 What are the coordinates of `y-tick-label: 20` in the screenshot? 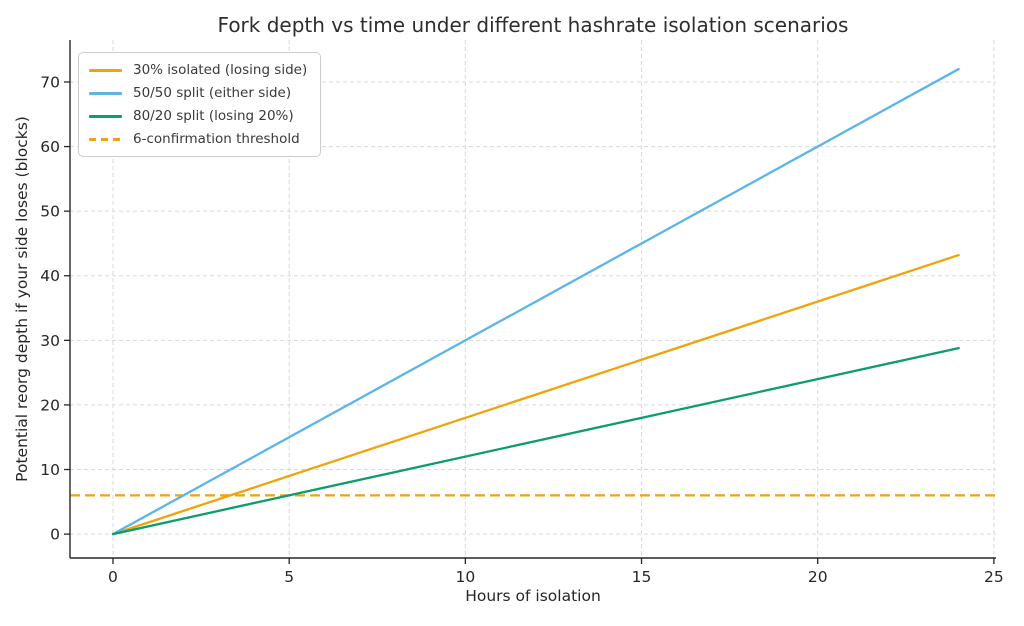 It's located at (50, 405).